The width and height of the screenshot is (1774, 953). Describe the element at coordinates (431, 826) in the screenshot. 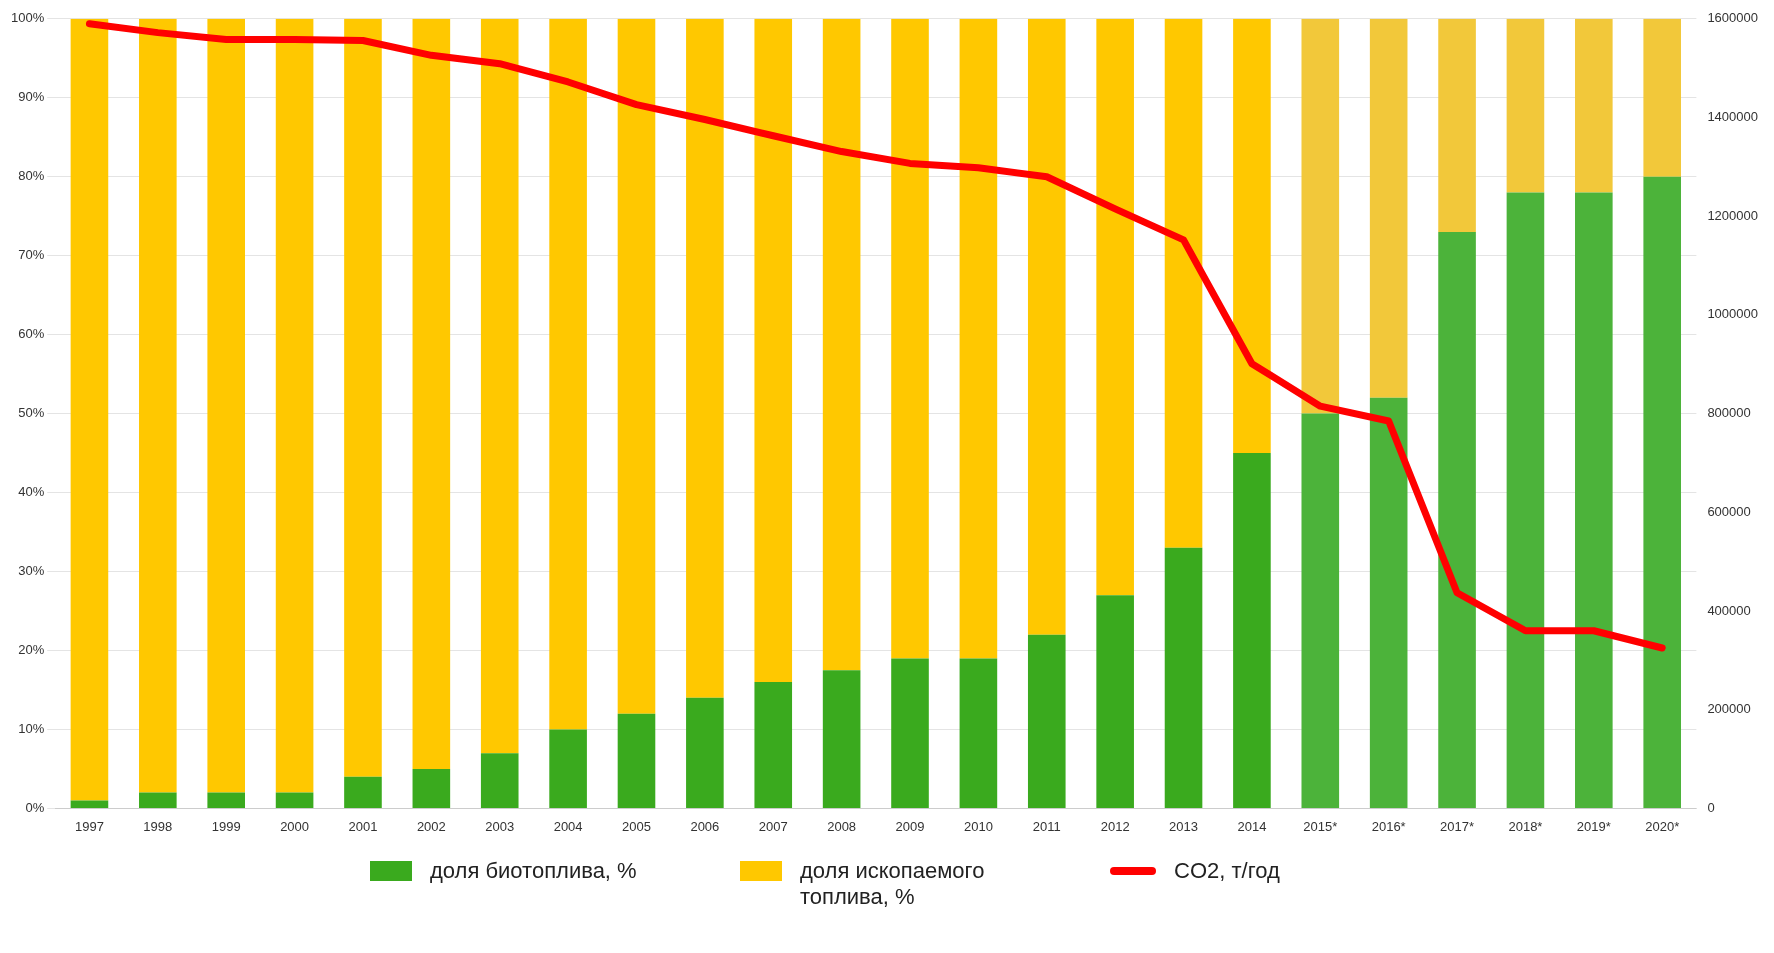

I see `x-tick-label: 2002` at that location.